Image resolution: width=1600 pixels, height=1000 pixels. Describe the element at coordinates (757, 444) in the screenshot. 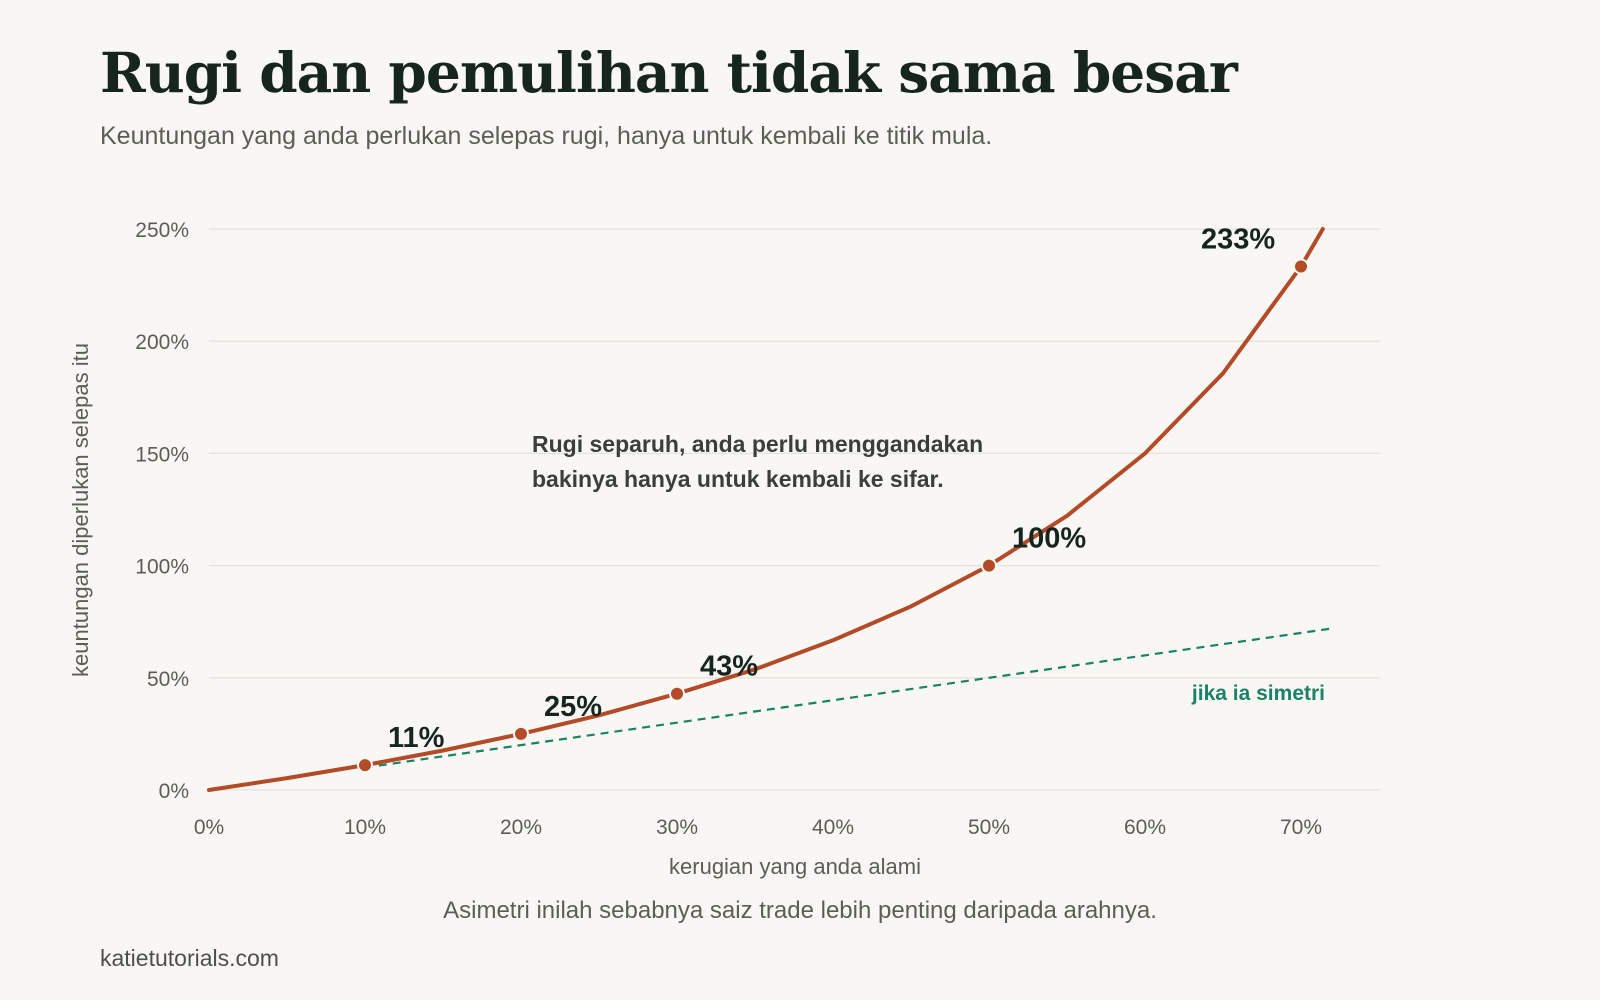

I see `annotation-line-1: Rugi separuh, anda perlu menggandakan` at that location.